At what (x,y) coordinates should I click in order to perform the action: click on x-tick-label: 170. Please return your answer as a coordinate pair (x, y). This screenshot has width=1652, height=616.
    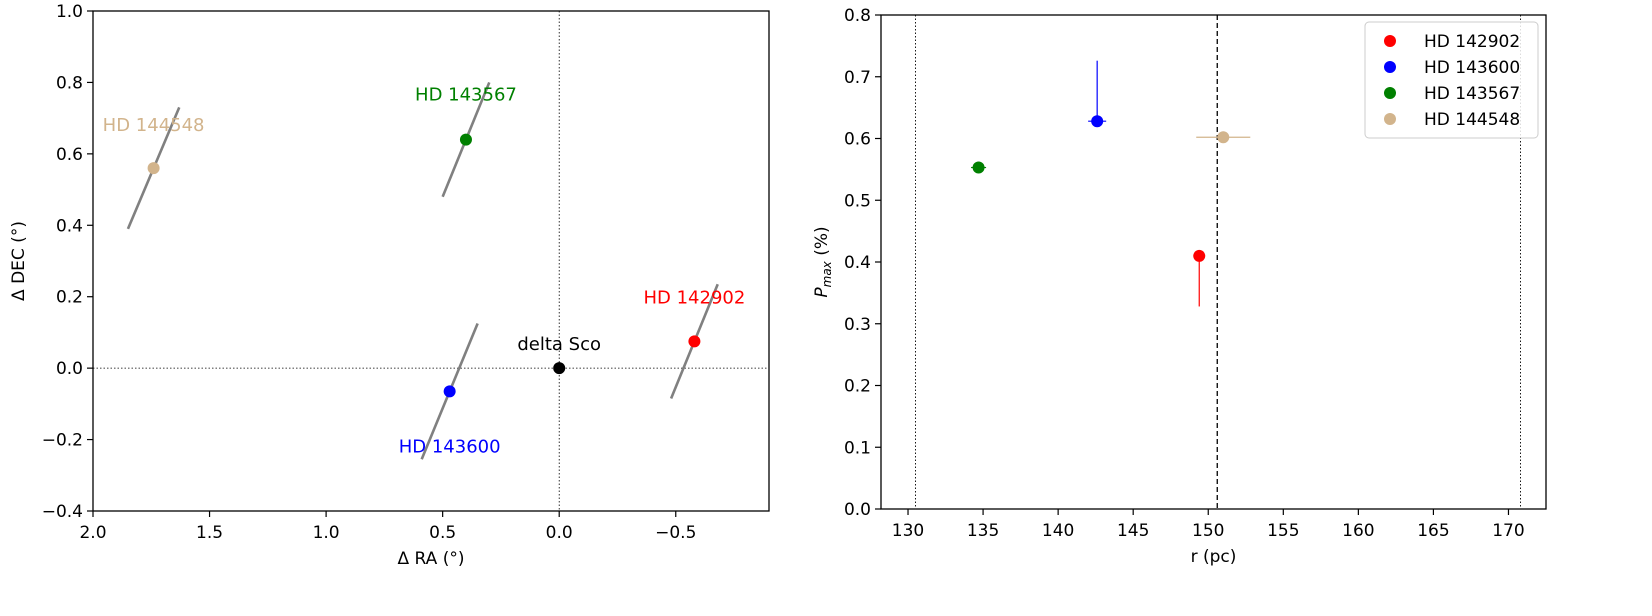
    Looking at the image, I should click on (1508, 531).